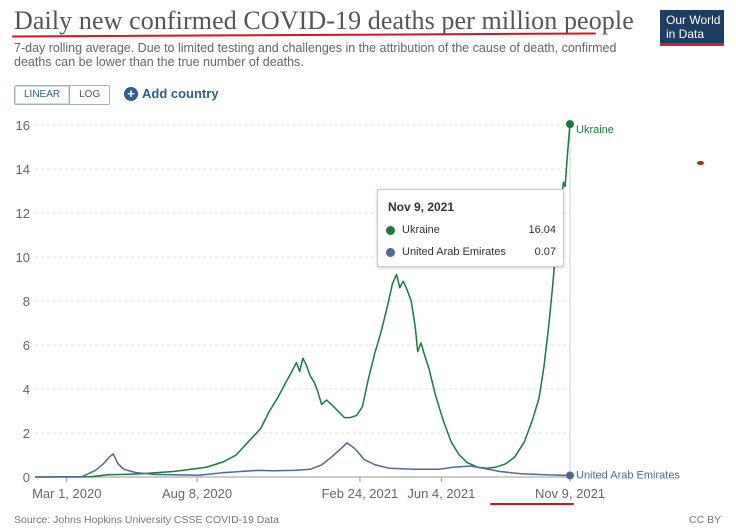  Describe the element at coordinates (23, 169) in the screenshot. I see `y-tick-label: 14` at that location.